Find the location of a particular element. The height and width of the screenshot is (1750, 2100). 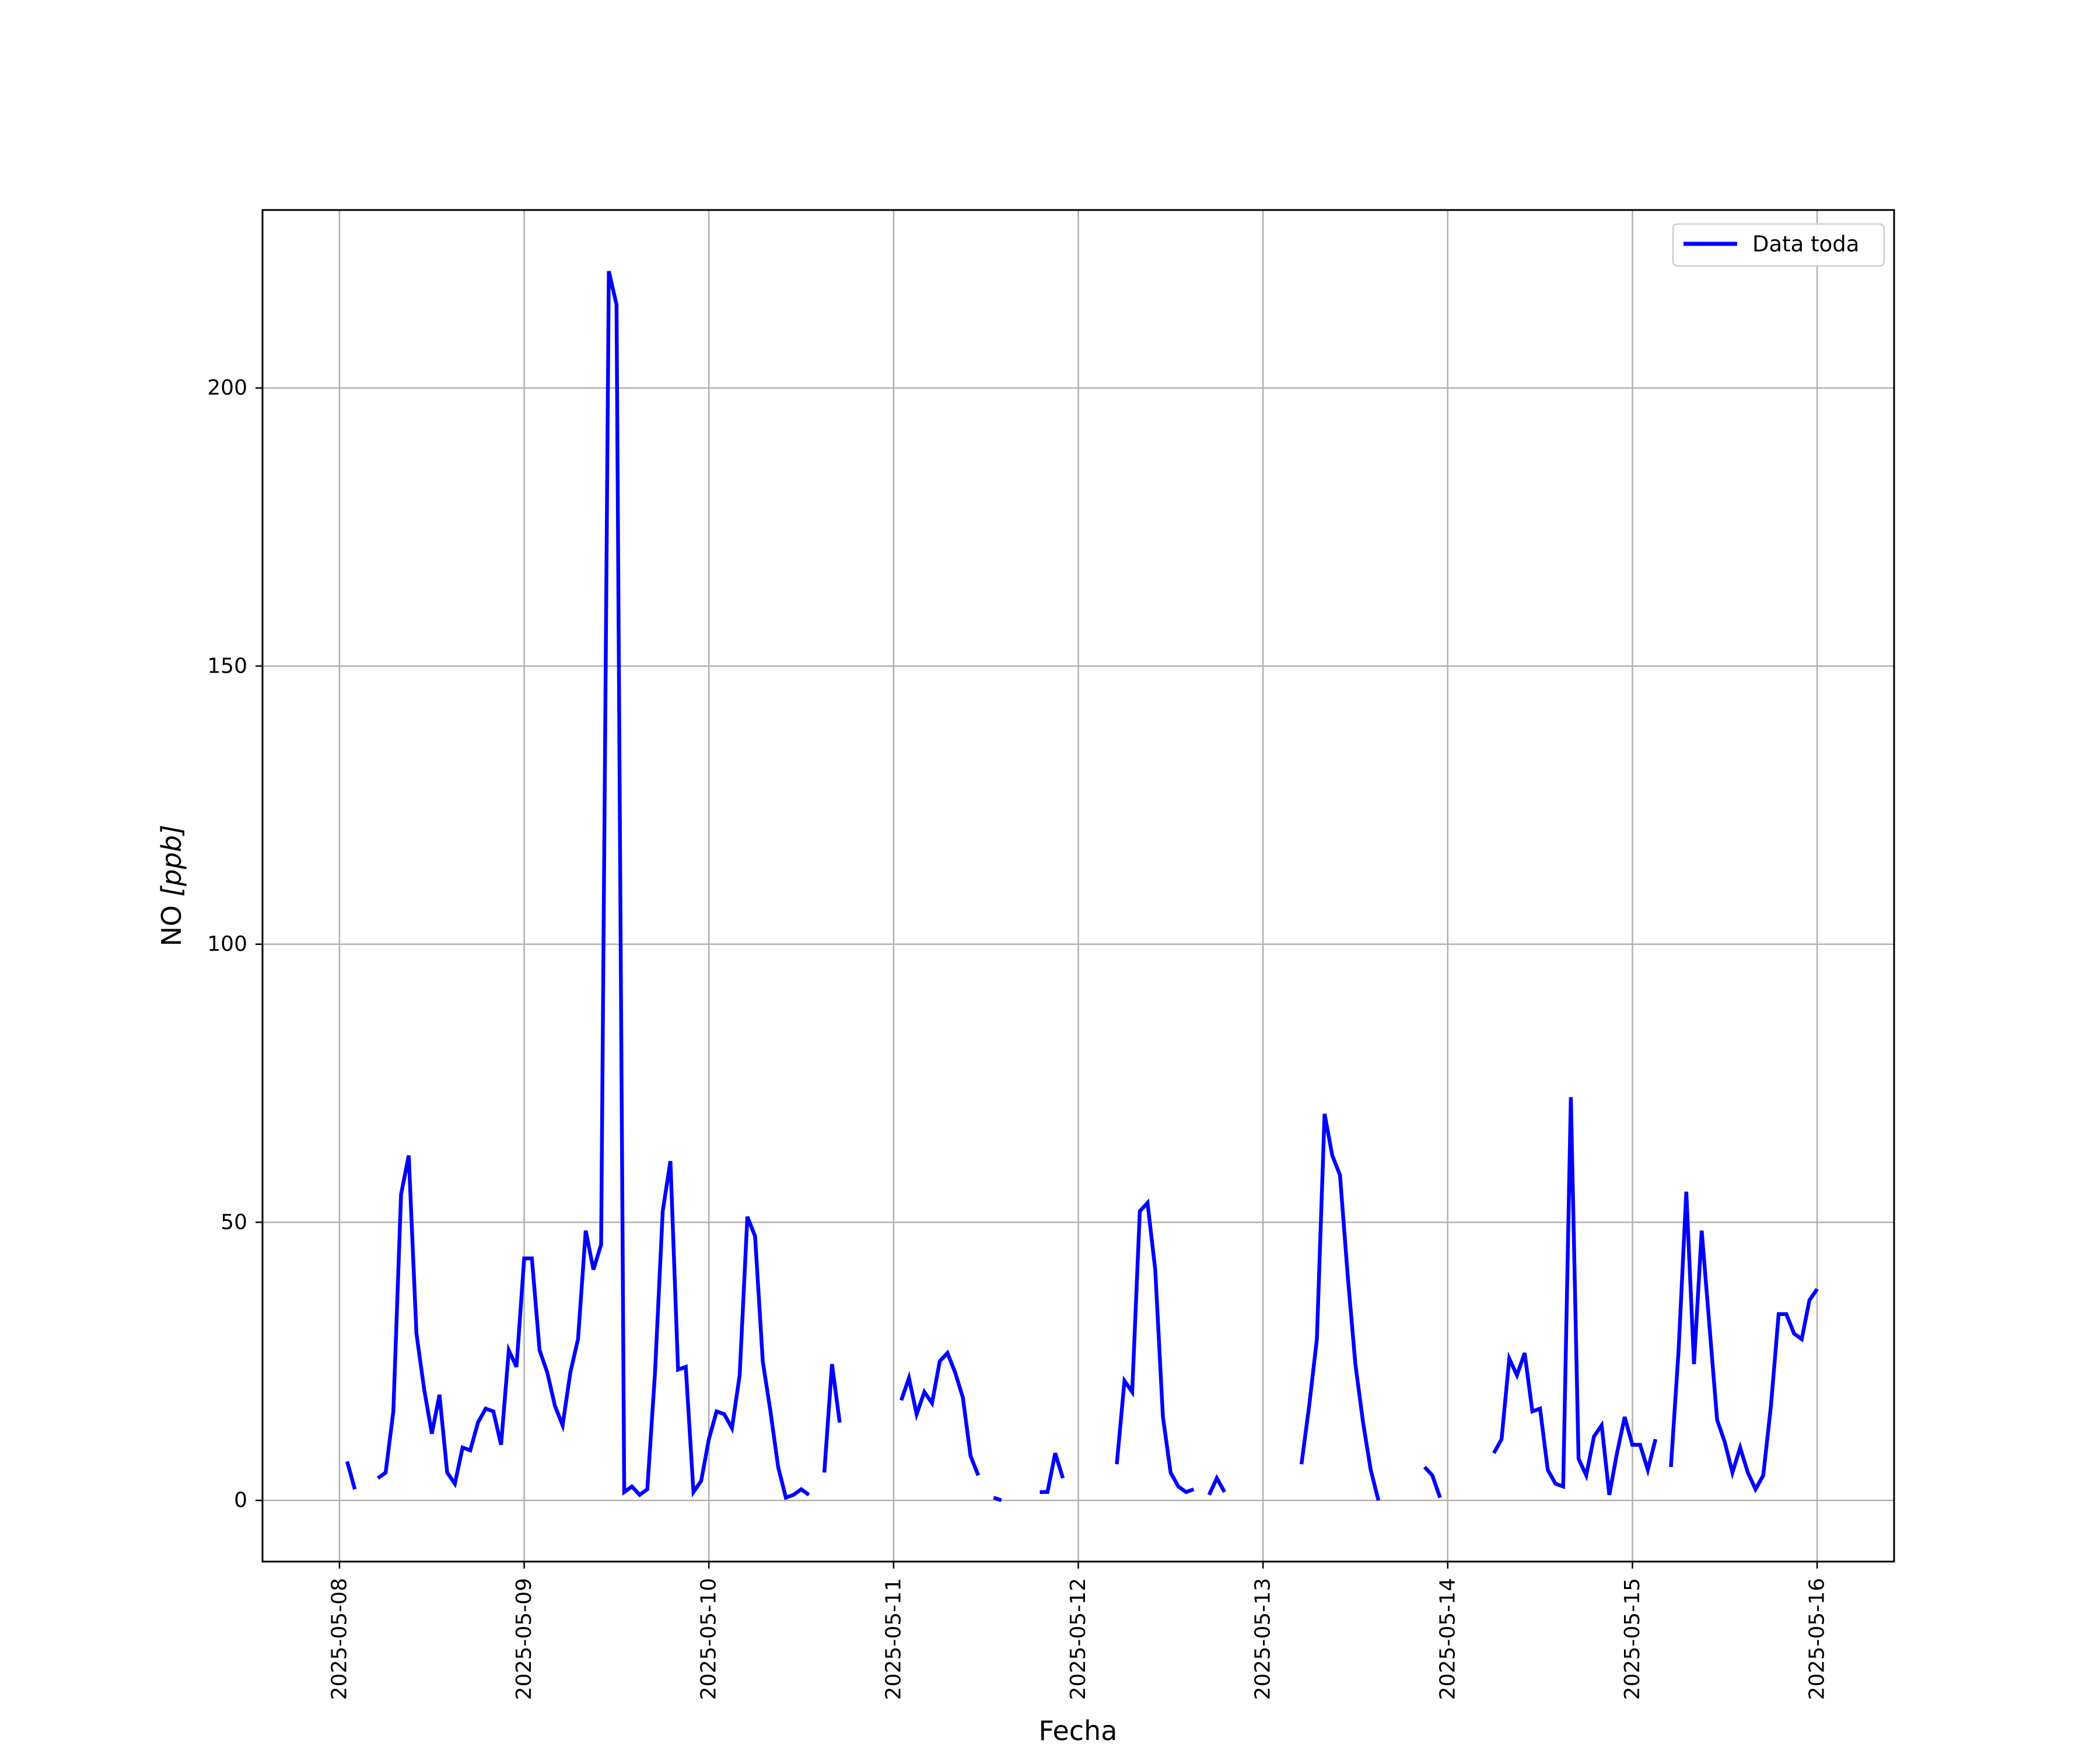

y-tick-label: 0 is located at coordinates (240, 1501).